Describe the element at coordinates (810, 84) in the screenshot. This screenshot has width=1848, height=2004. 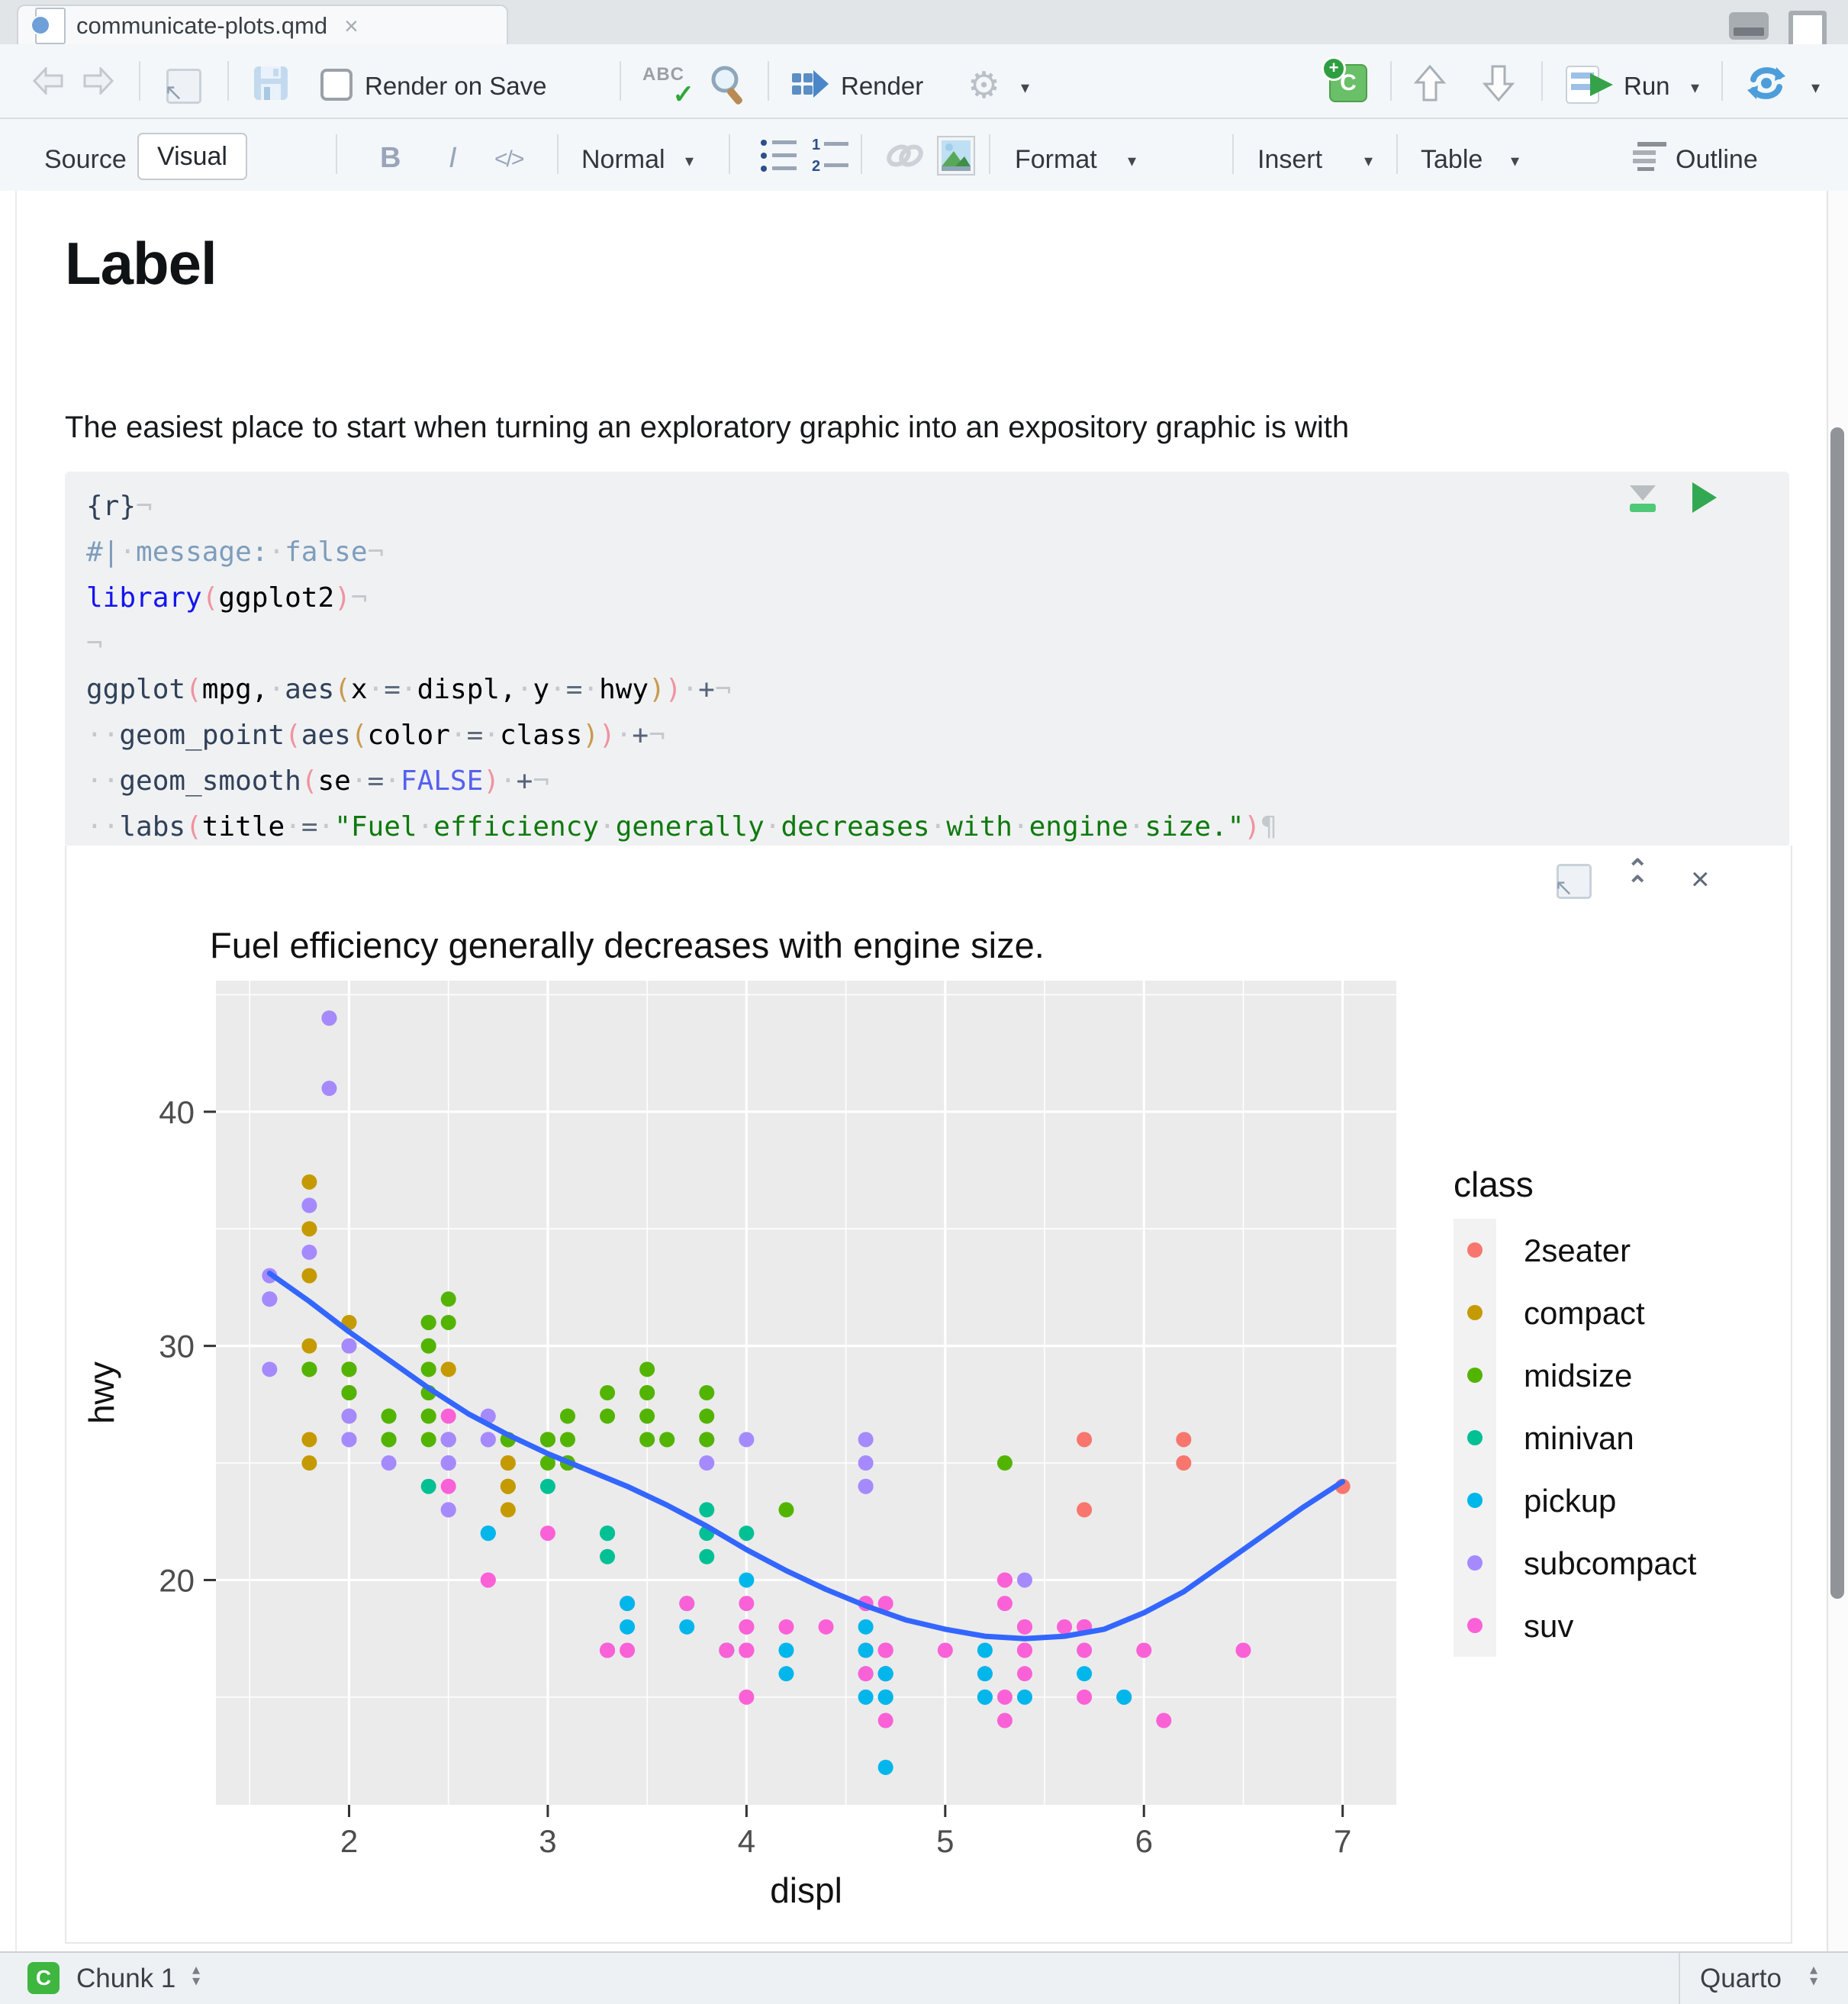
I see `render-icon` at that location.